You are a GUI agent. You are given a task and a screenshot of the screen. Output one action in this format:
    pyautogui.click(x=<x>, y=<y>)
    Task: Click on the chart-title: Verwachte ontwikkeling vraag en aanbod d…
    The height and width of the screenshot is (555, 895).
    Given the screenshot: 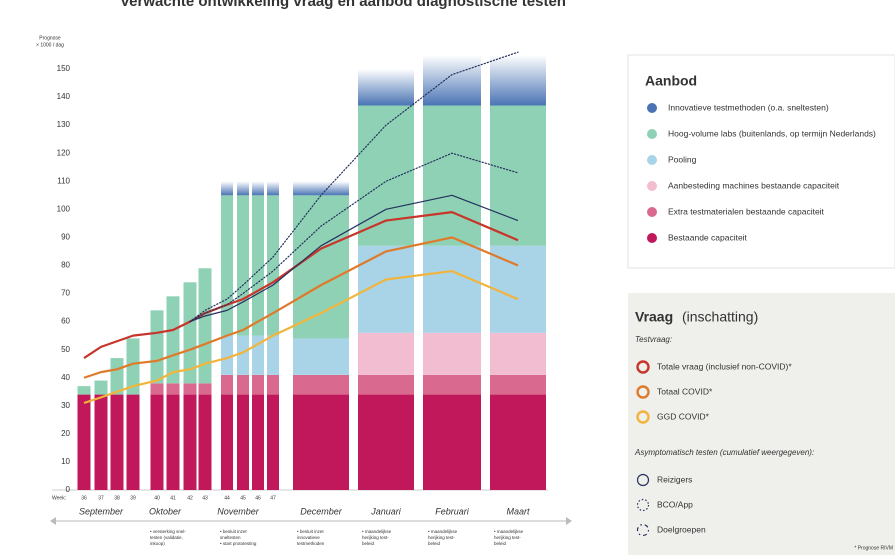 What is the action you would take?
    pyautogui.click(x=343, y=5)
    